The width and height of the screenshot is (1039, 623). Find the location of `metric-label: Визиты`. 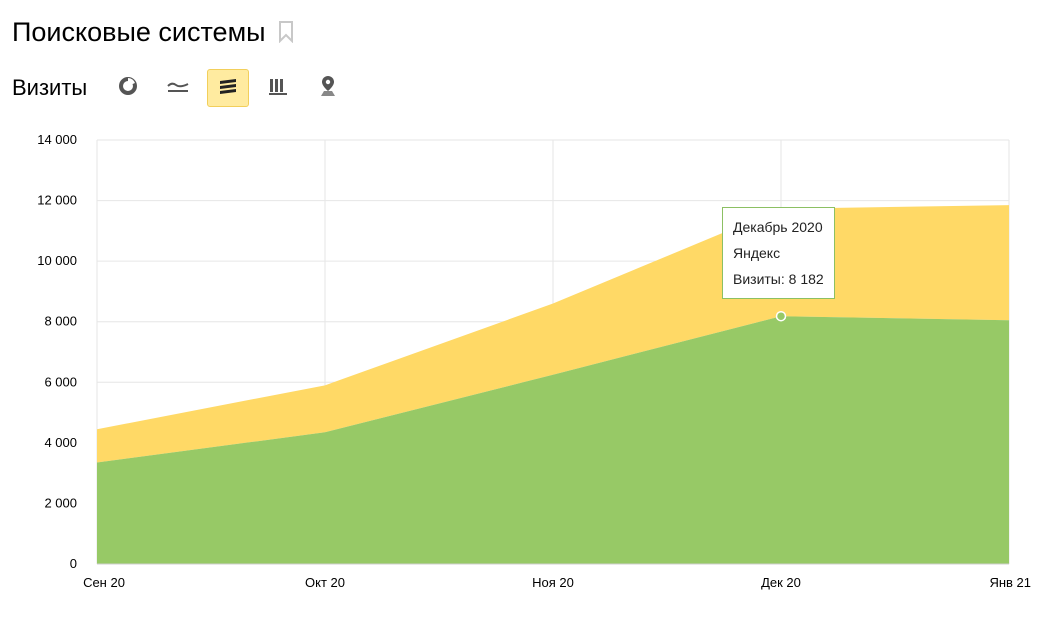

metric-label: Визиты is located at coordinates (50, 87).